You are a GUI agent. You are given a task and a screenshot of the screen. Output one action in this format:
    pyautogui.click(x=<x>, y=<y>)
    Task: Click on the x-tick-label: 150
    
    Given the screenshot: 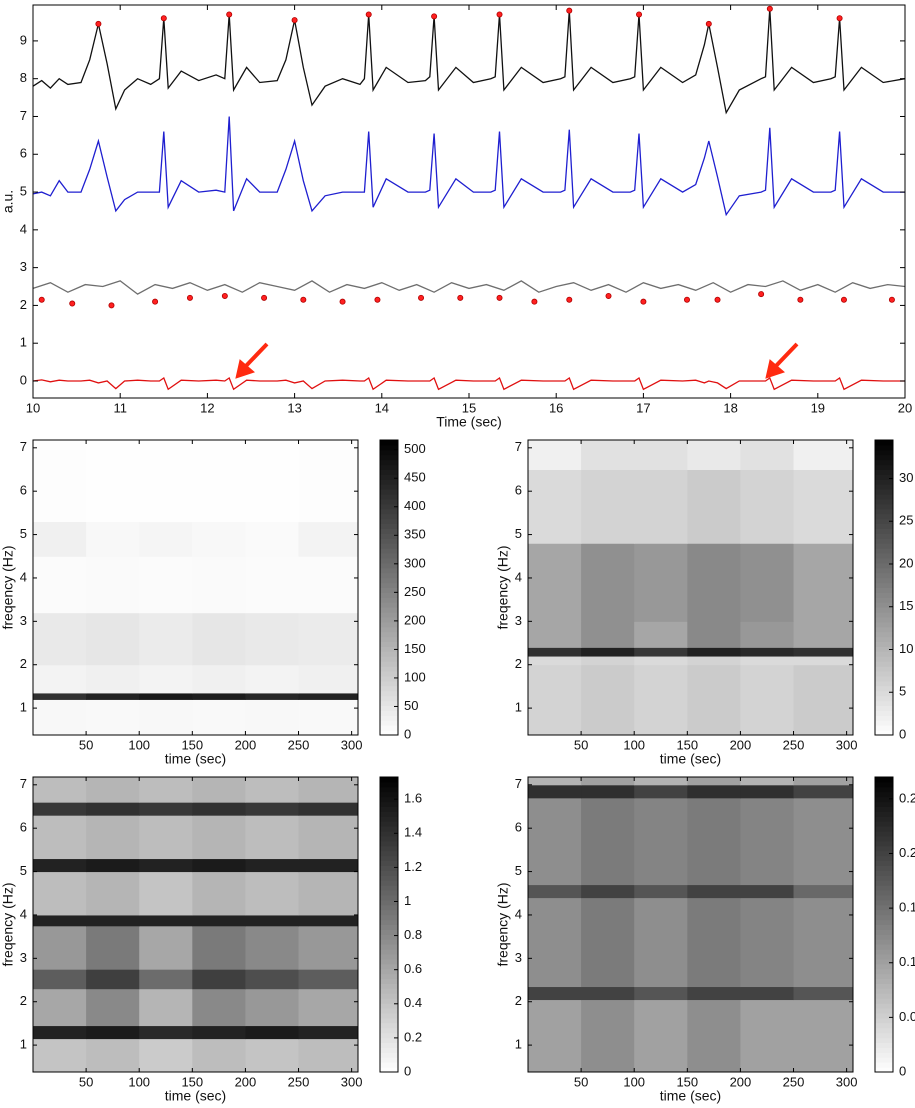 What is the action you would take?
    pyautogui.click(x=687, y=1081)
    